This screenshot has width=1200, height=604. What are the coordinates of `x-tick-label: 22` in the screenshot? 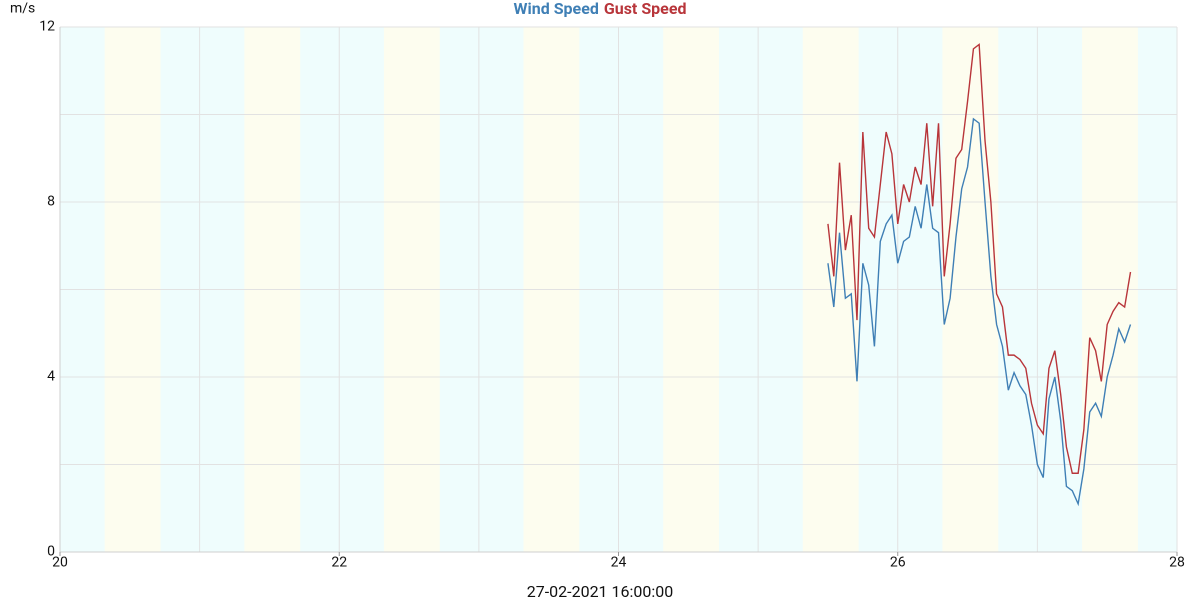 It's located at (339, 563).